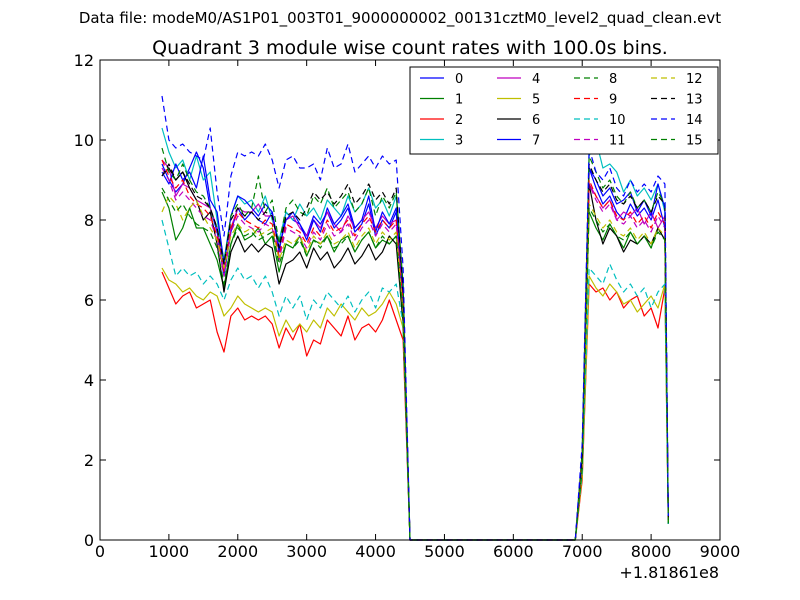 This screenshot has width=800, height=600. What do you see at coordinates (677, 120) in the screenshot?
I see `legend-item-14: 14` at bounding box center [677, 120].